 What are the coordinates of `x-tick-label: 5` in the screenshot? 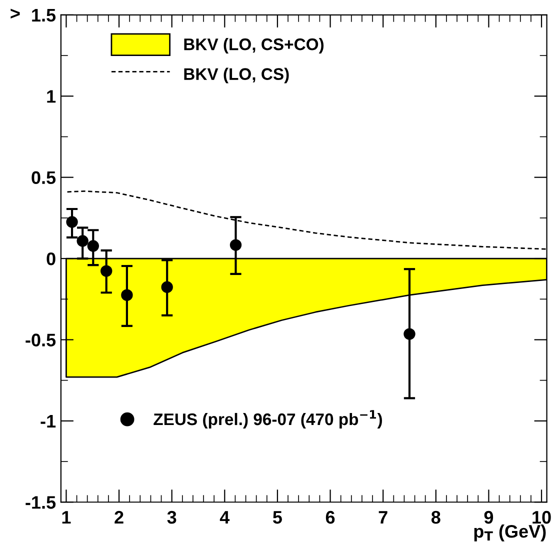 It's located at (277, 517).